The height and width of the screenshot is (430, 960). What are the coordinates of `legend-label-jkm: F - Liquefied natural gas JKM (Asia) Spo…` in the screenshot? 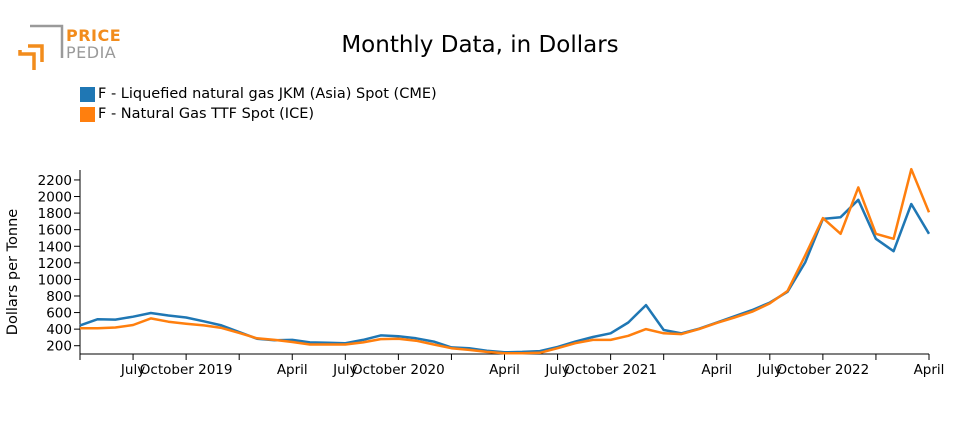 It's located at (267, 94).